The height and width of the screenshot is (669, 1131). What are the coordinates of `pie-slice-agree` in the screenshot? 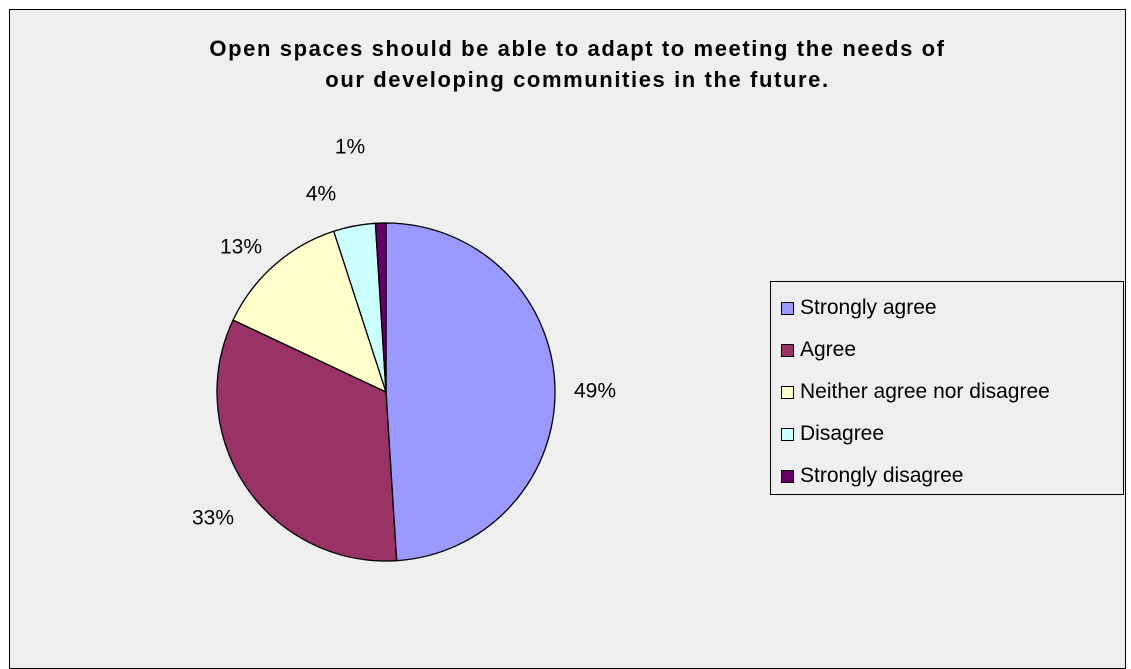 It's located at (307, 440).